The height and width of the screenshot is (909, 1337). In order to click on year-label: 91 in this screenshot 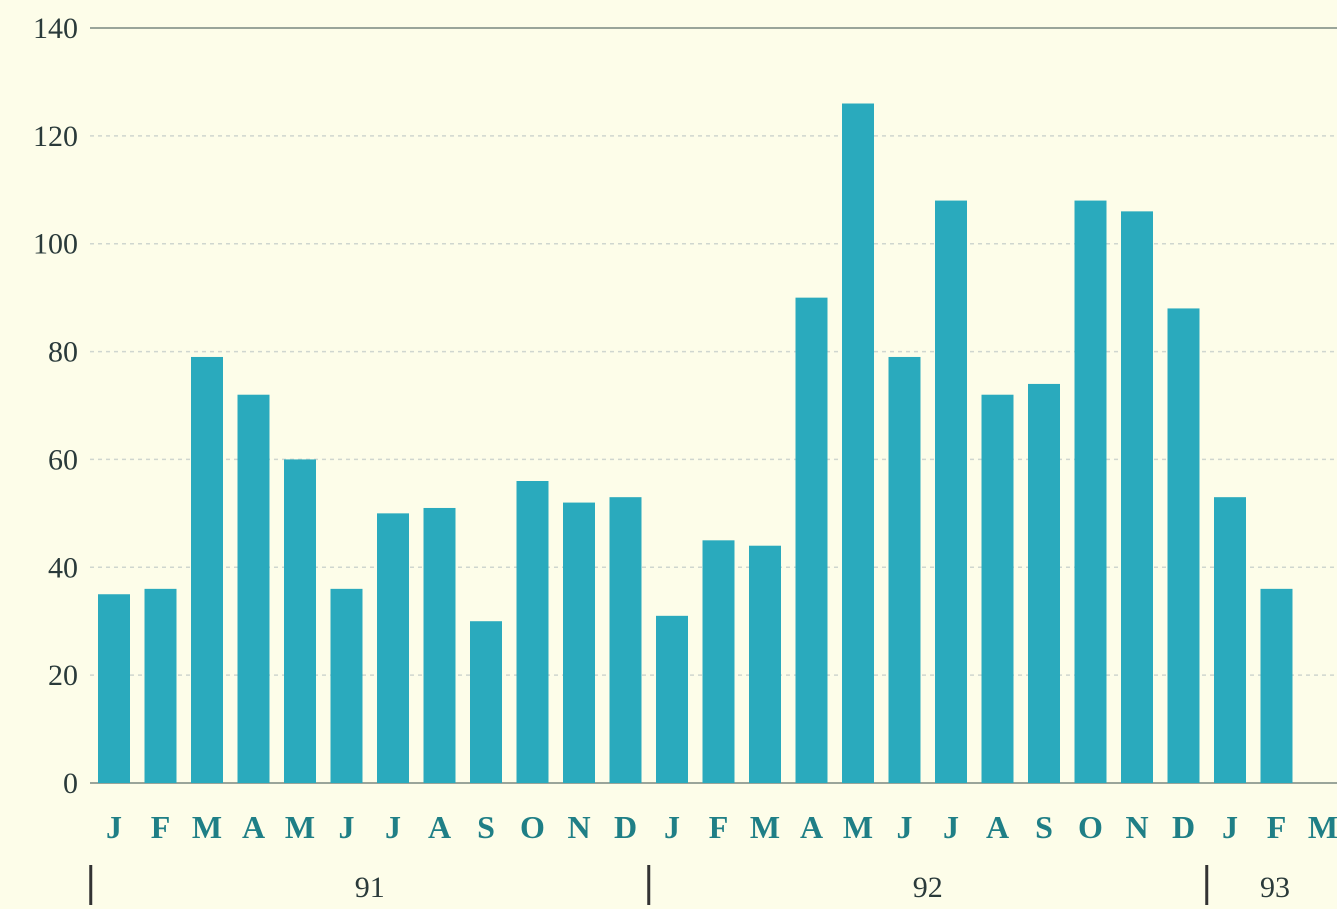, I will do `click(370, 887)`.